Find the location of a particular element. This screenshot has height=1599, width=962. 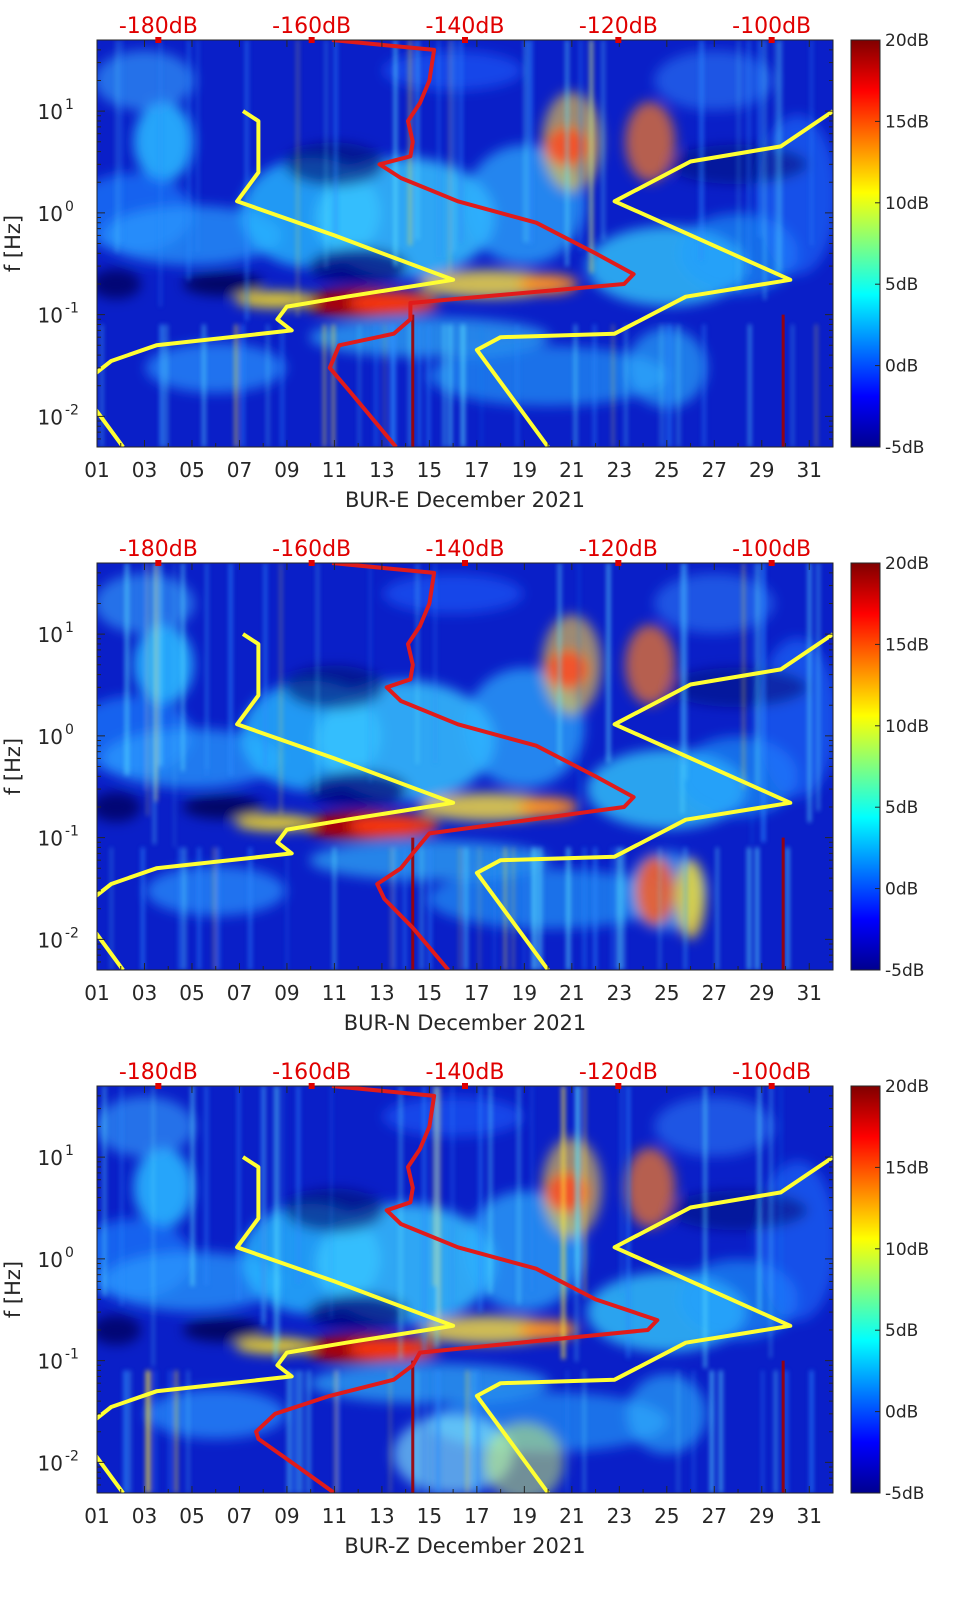

colorbar is located at coordinates (865, 1289).